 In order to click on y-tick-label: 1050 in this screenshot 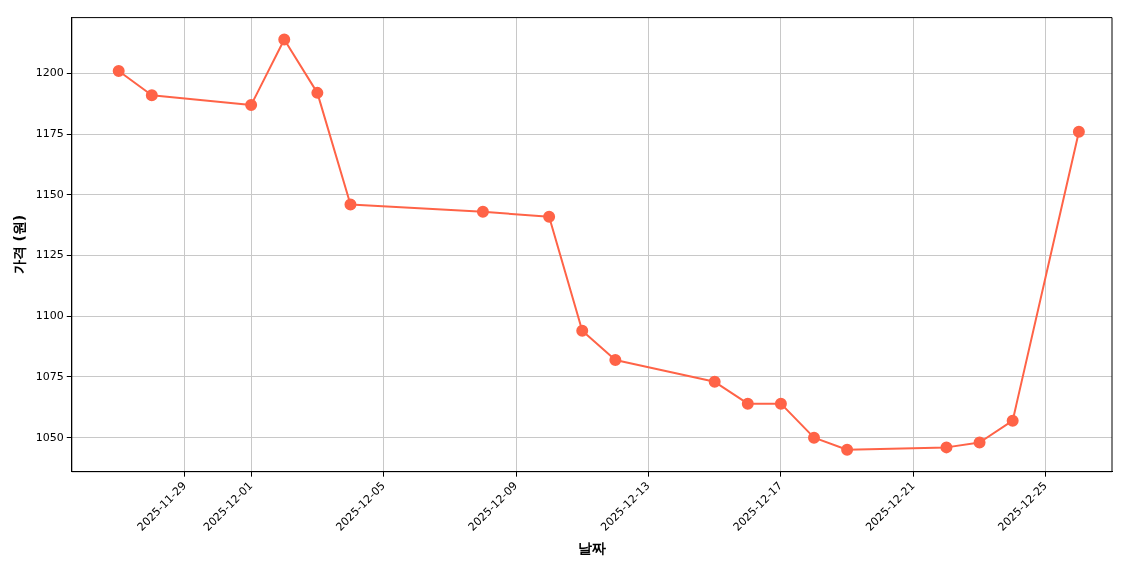, I will do `click(49, 437)`.